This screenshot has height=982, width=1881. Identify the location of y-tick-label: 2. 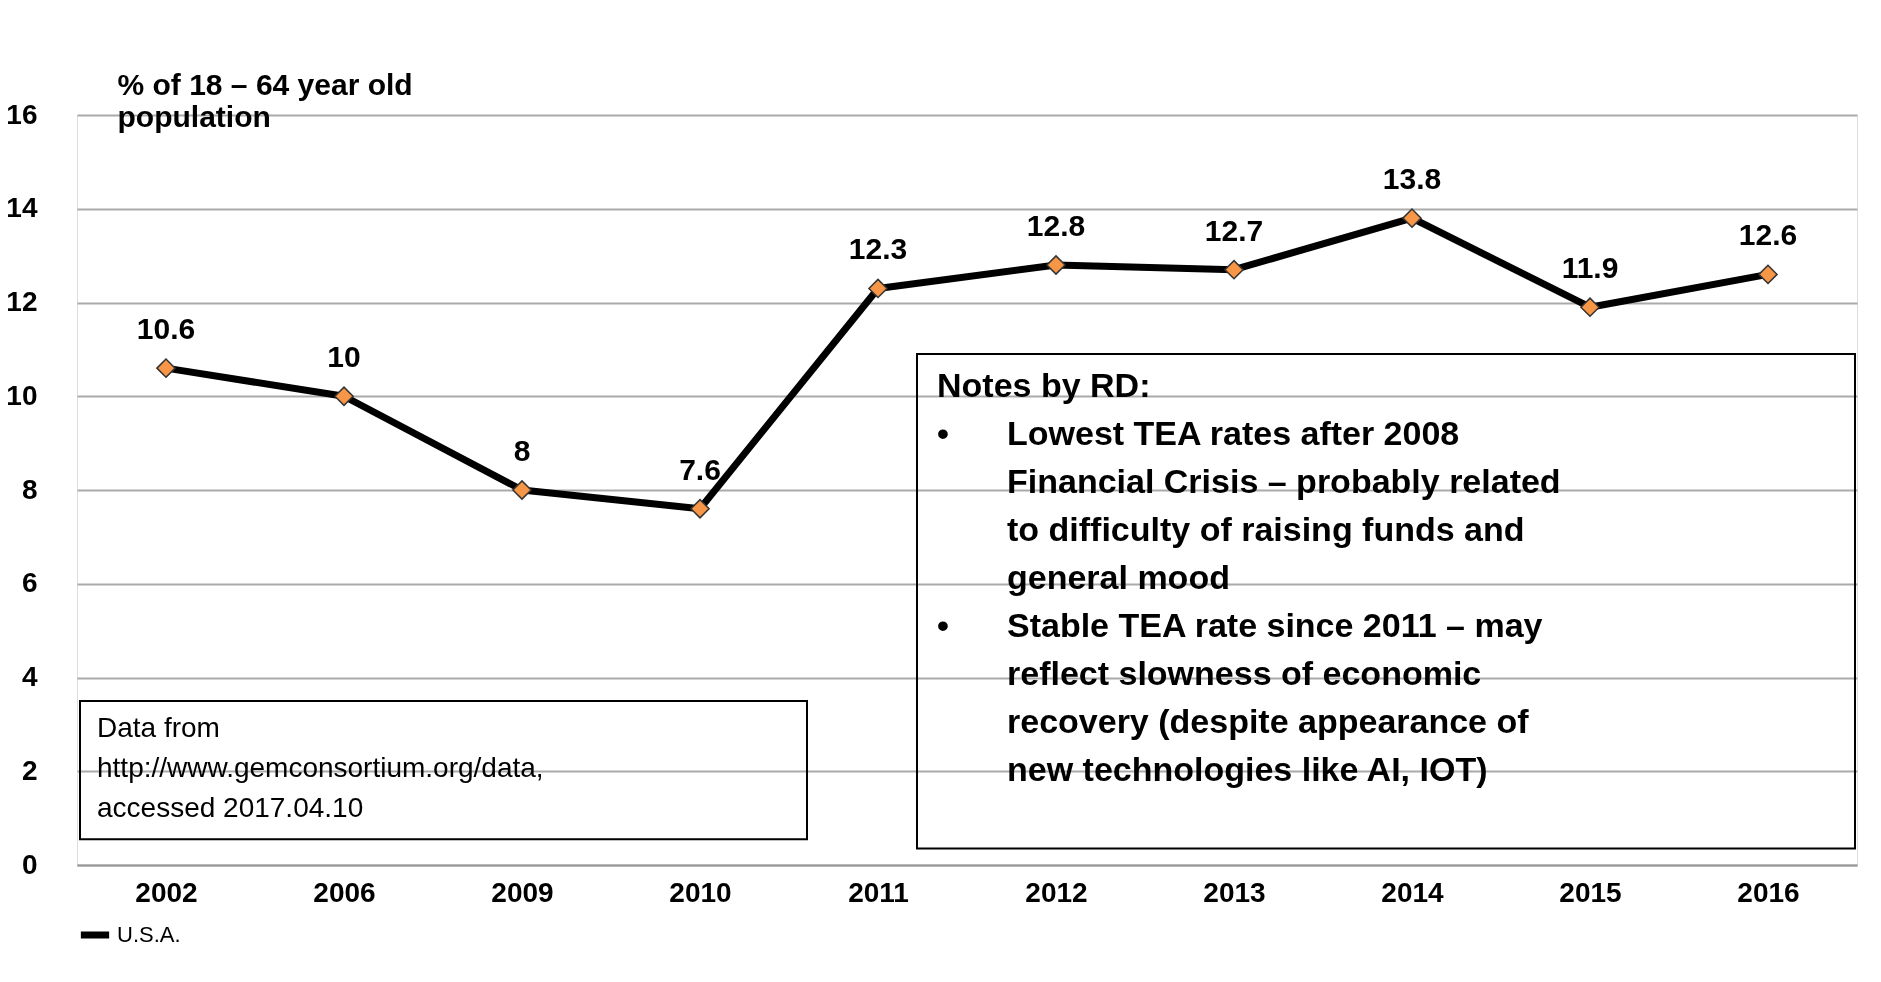
(29, 770).